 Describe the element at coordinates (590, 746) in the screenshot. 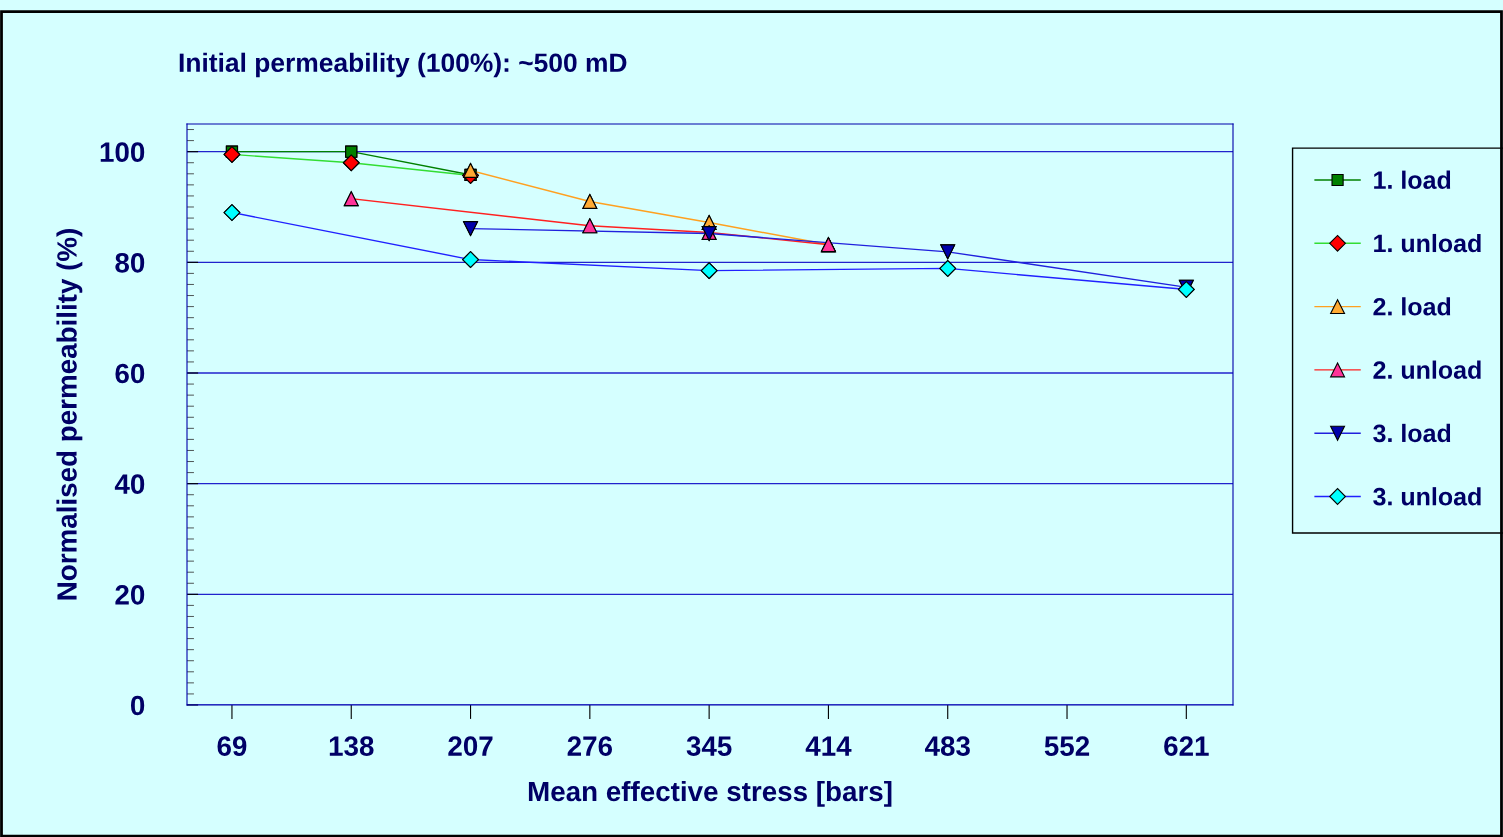

I see `x-tick-label: 276` at that location.